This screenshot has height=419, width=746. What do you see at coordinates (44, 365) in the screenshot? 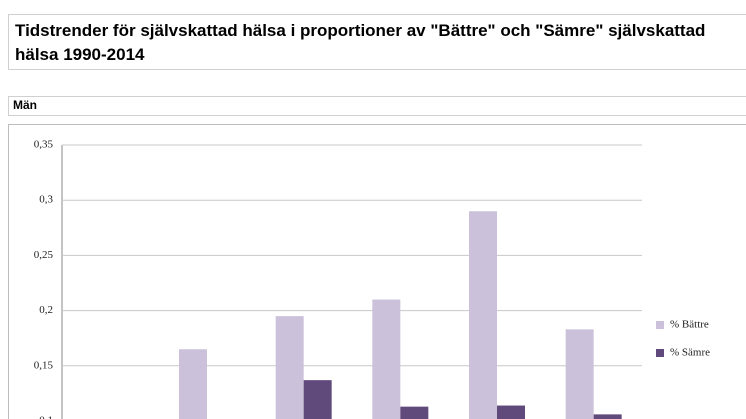
I see `y-tick-label: 0,15` at bounding box center [44, 365].